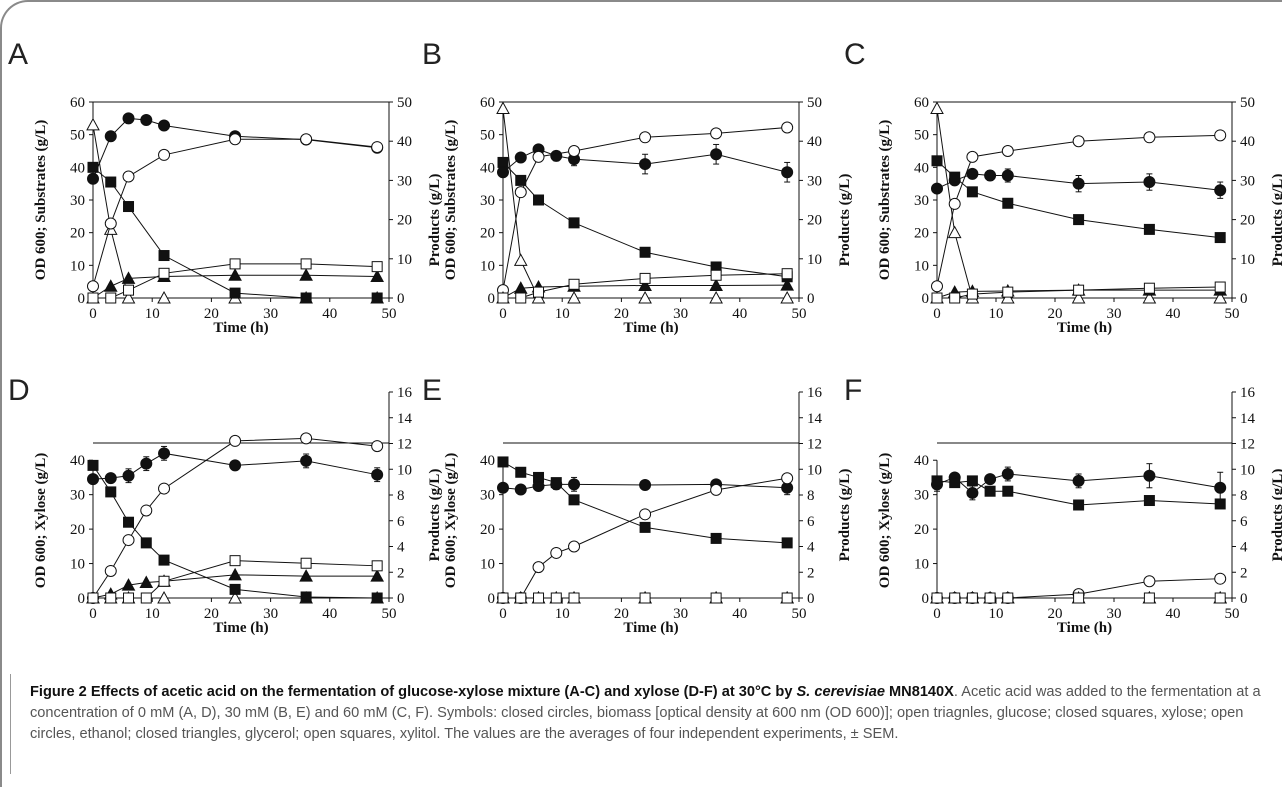  I want to click on series-line, so click(1078, 199).